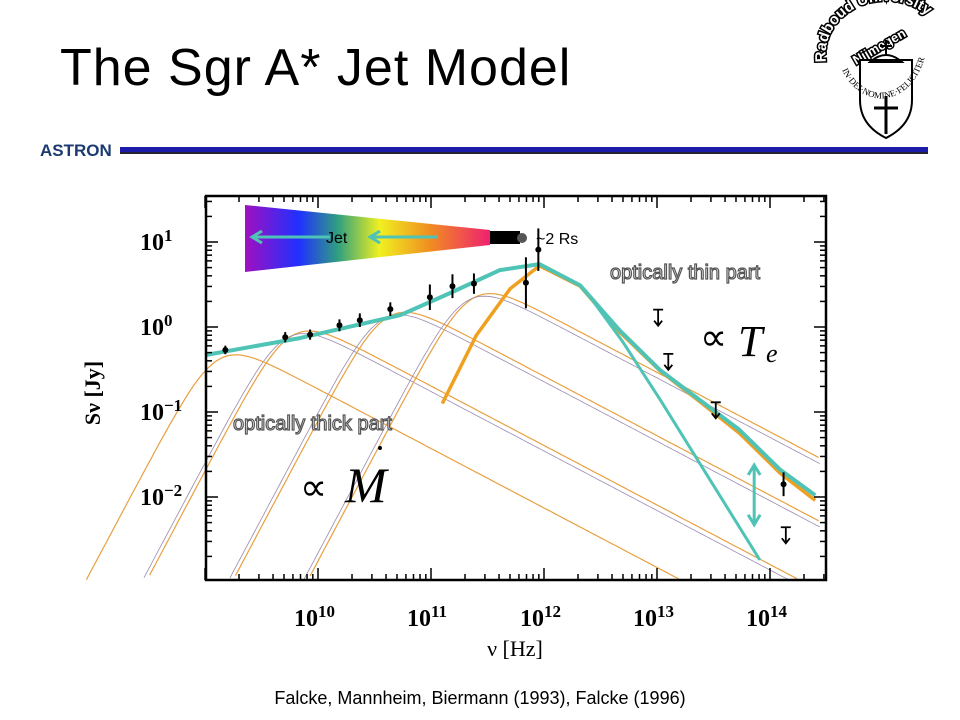 This screenshot has height=720, width=960. Describe the element at coordinates (314, 617) in the screenshot. I see `x-tick-label: 1010` at that location.